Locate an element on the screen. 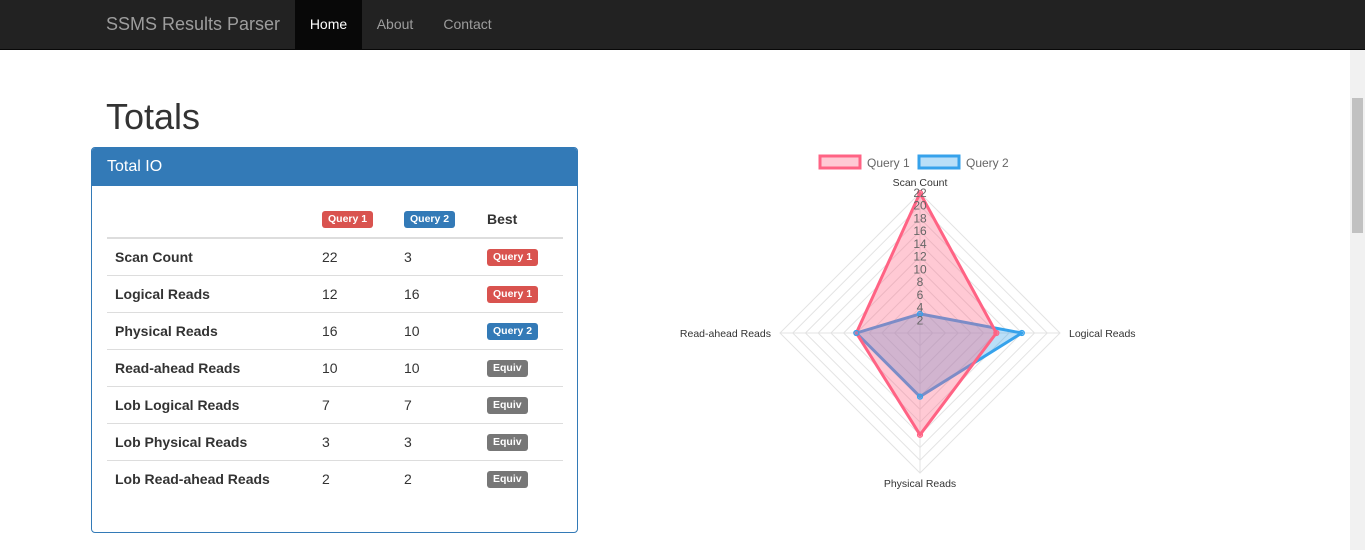 This screenshot has height=550, width=1365. navbar: SSMS Results Parser Home About Contact is located at coordinates (682, 25).